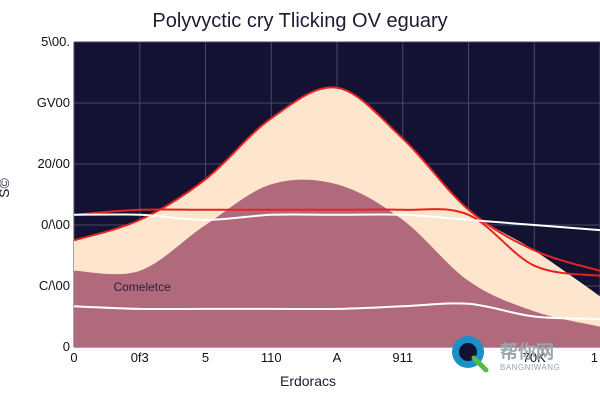 Image resolution: width=600 pixels, height=400 pixels. What do you see at coordinates (55, 41) in the screenshot?
I see `y-tick-label: 5\00.` at bounding box center [55, 41].